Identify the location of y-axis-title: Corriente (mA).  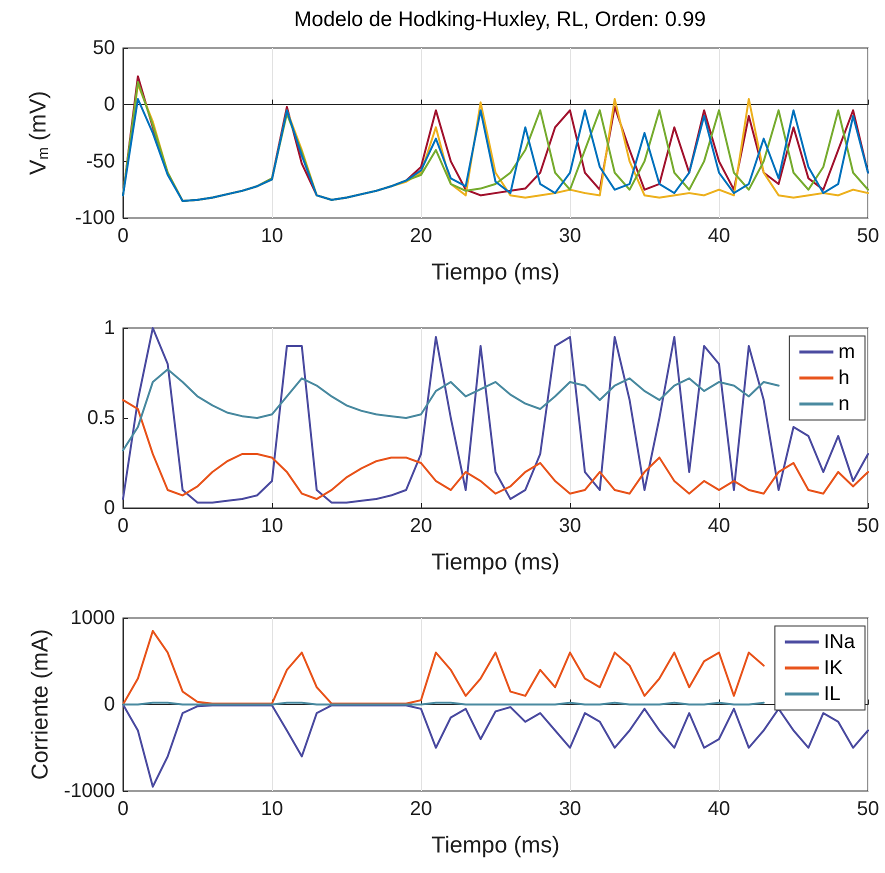
(39, 704).